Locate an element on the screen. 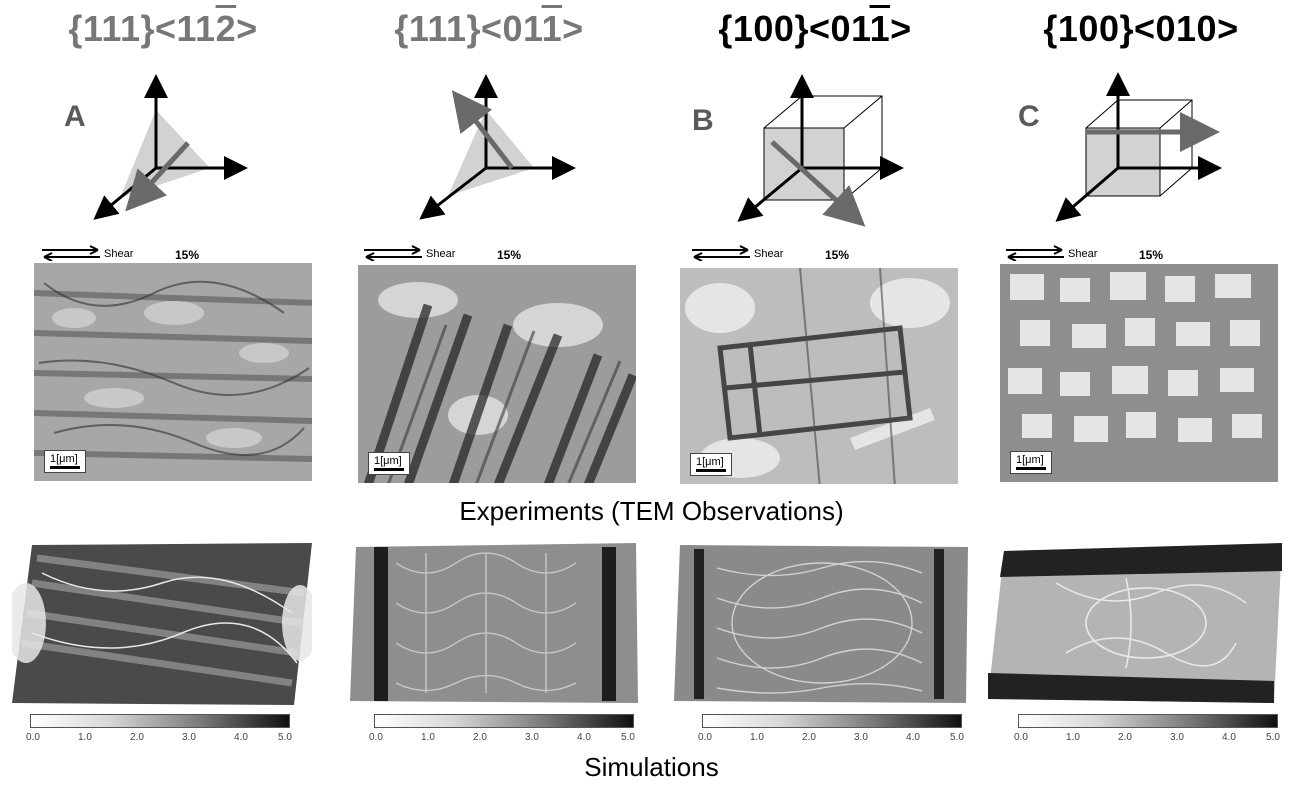  panel-label: B is located at coordinates (703, 120).